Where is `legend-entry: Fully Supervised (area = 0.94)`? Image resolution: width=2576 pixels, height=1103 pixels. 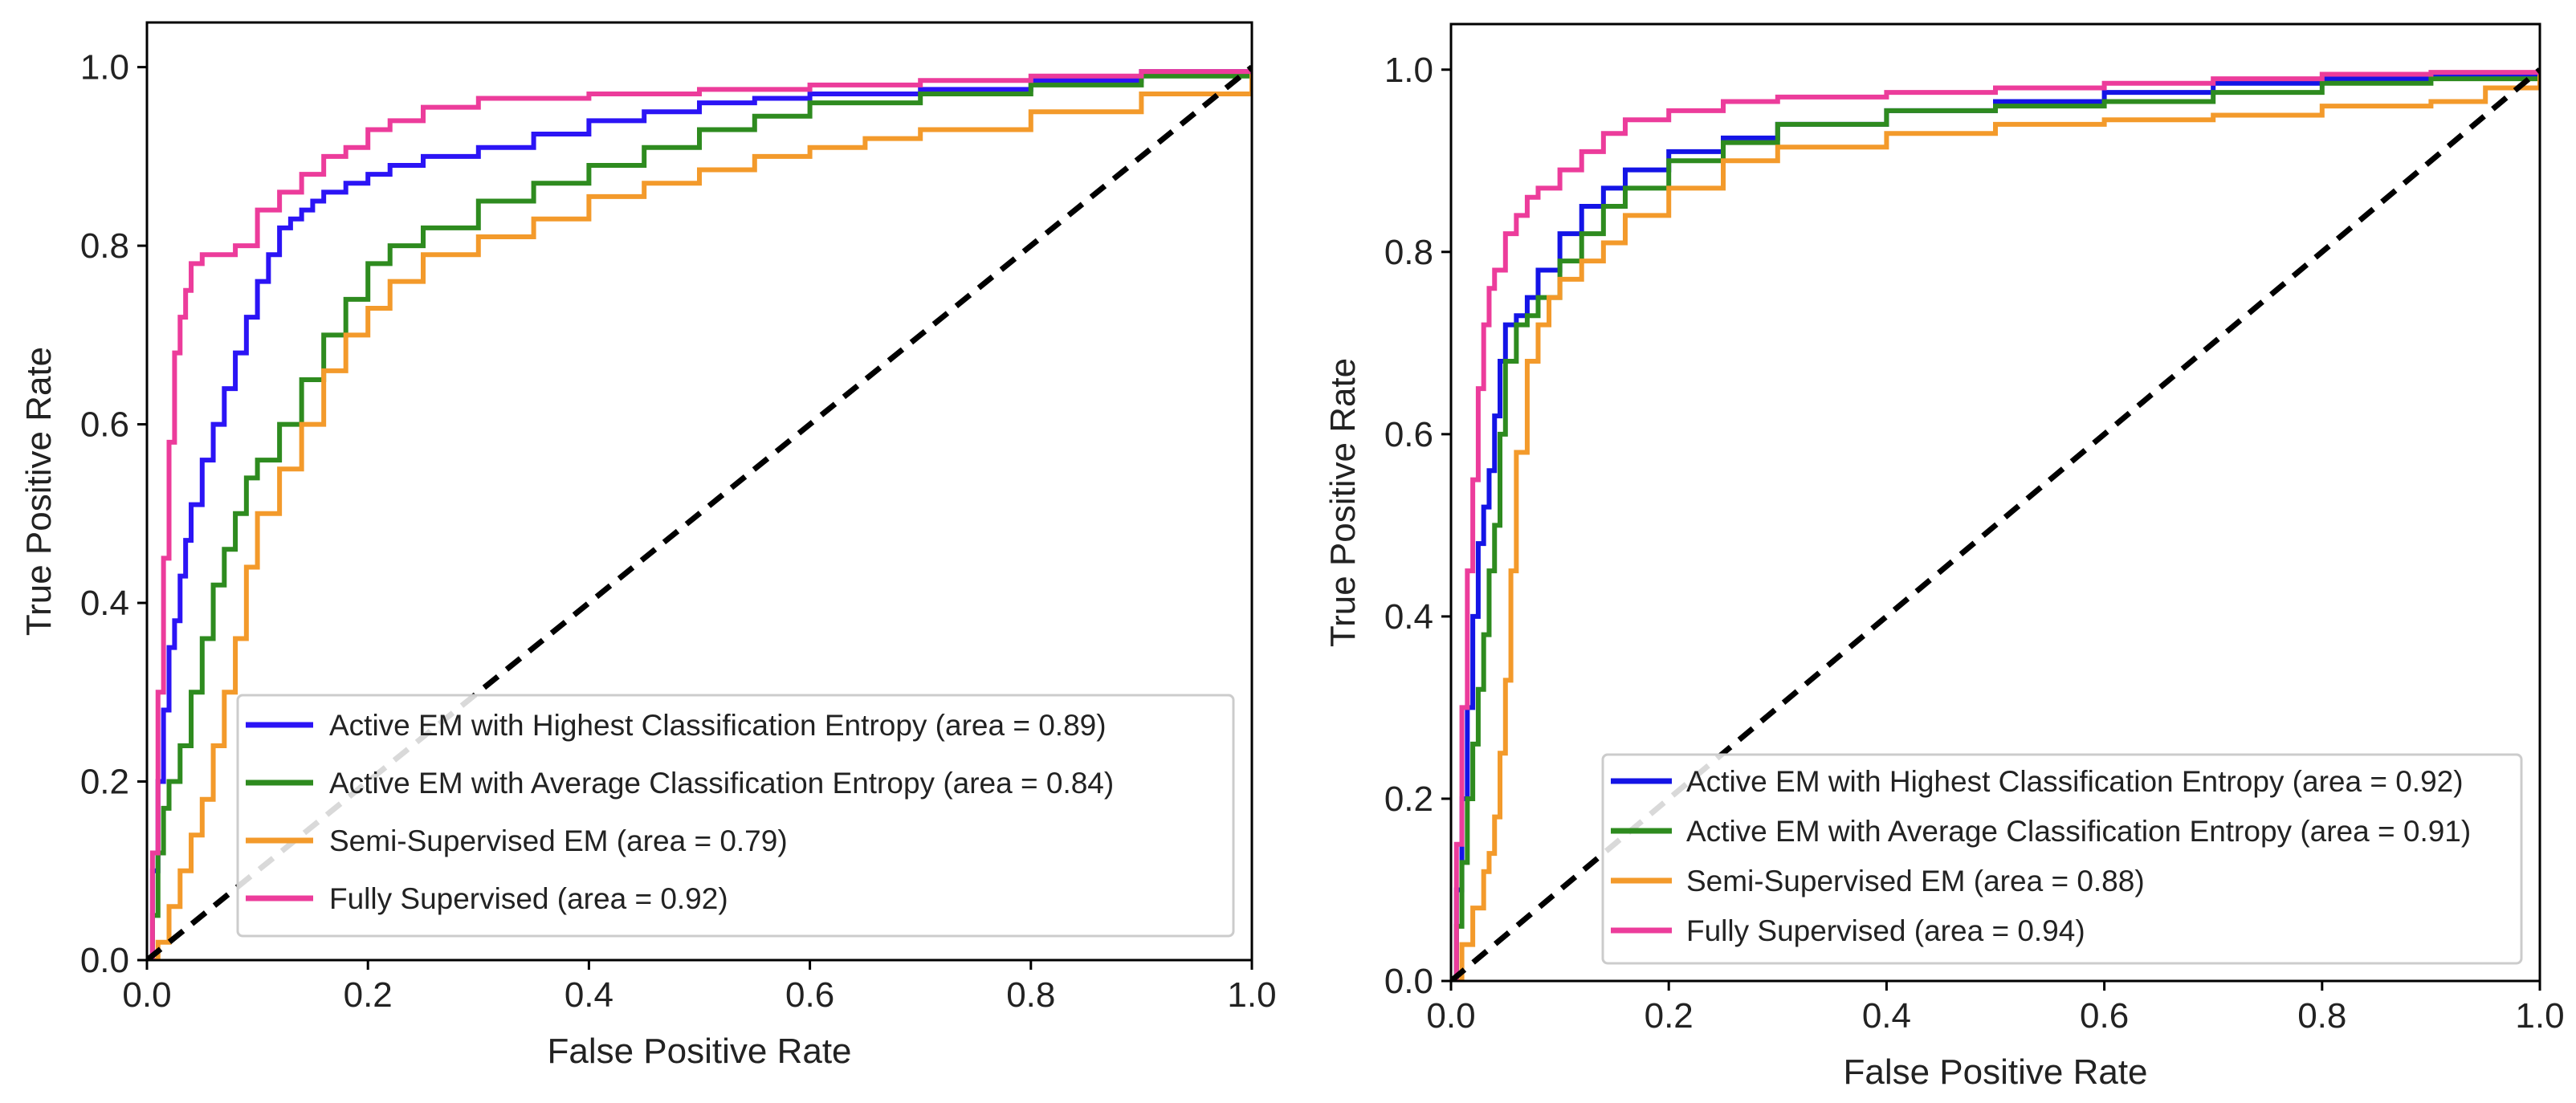
legend-entry: Fully Supervised (area = 0.94) is located at coordinates (1885, 930).